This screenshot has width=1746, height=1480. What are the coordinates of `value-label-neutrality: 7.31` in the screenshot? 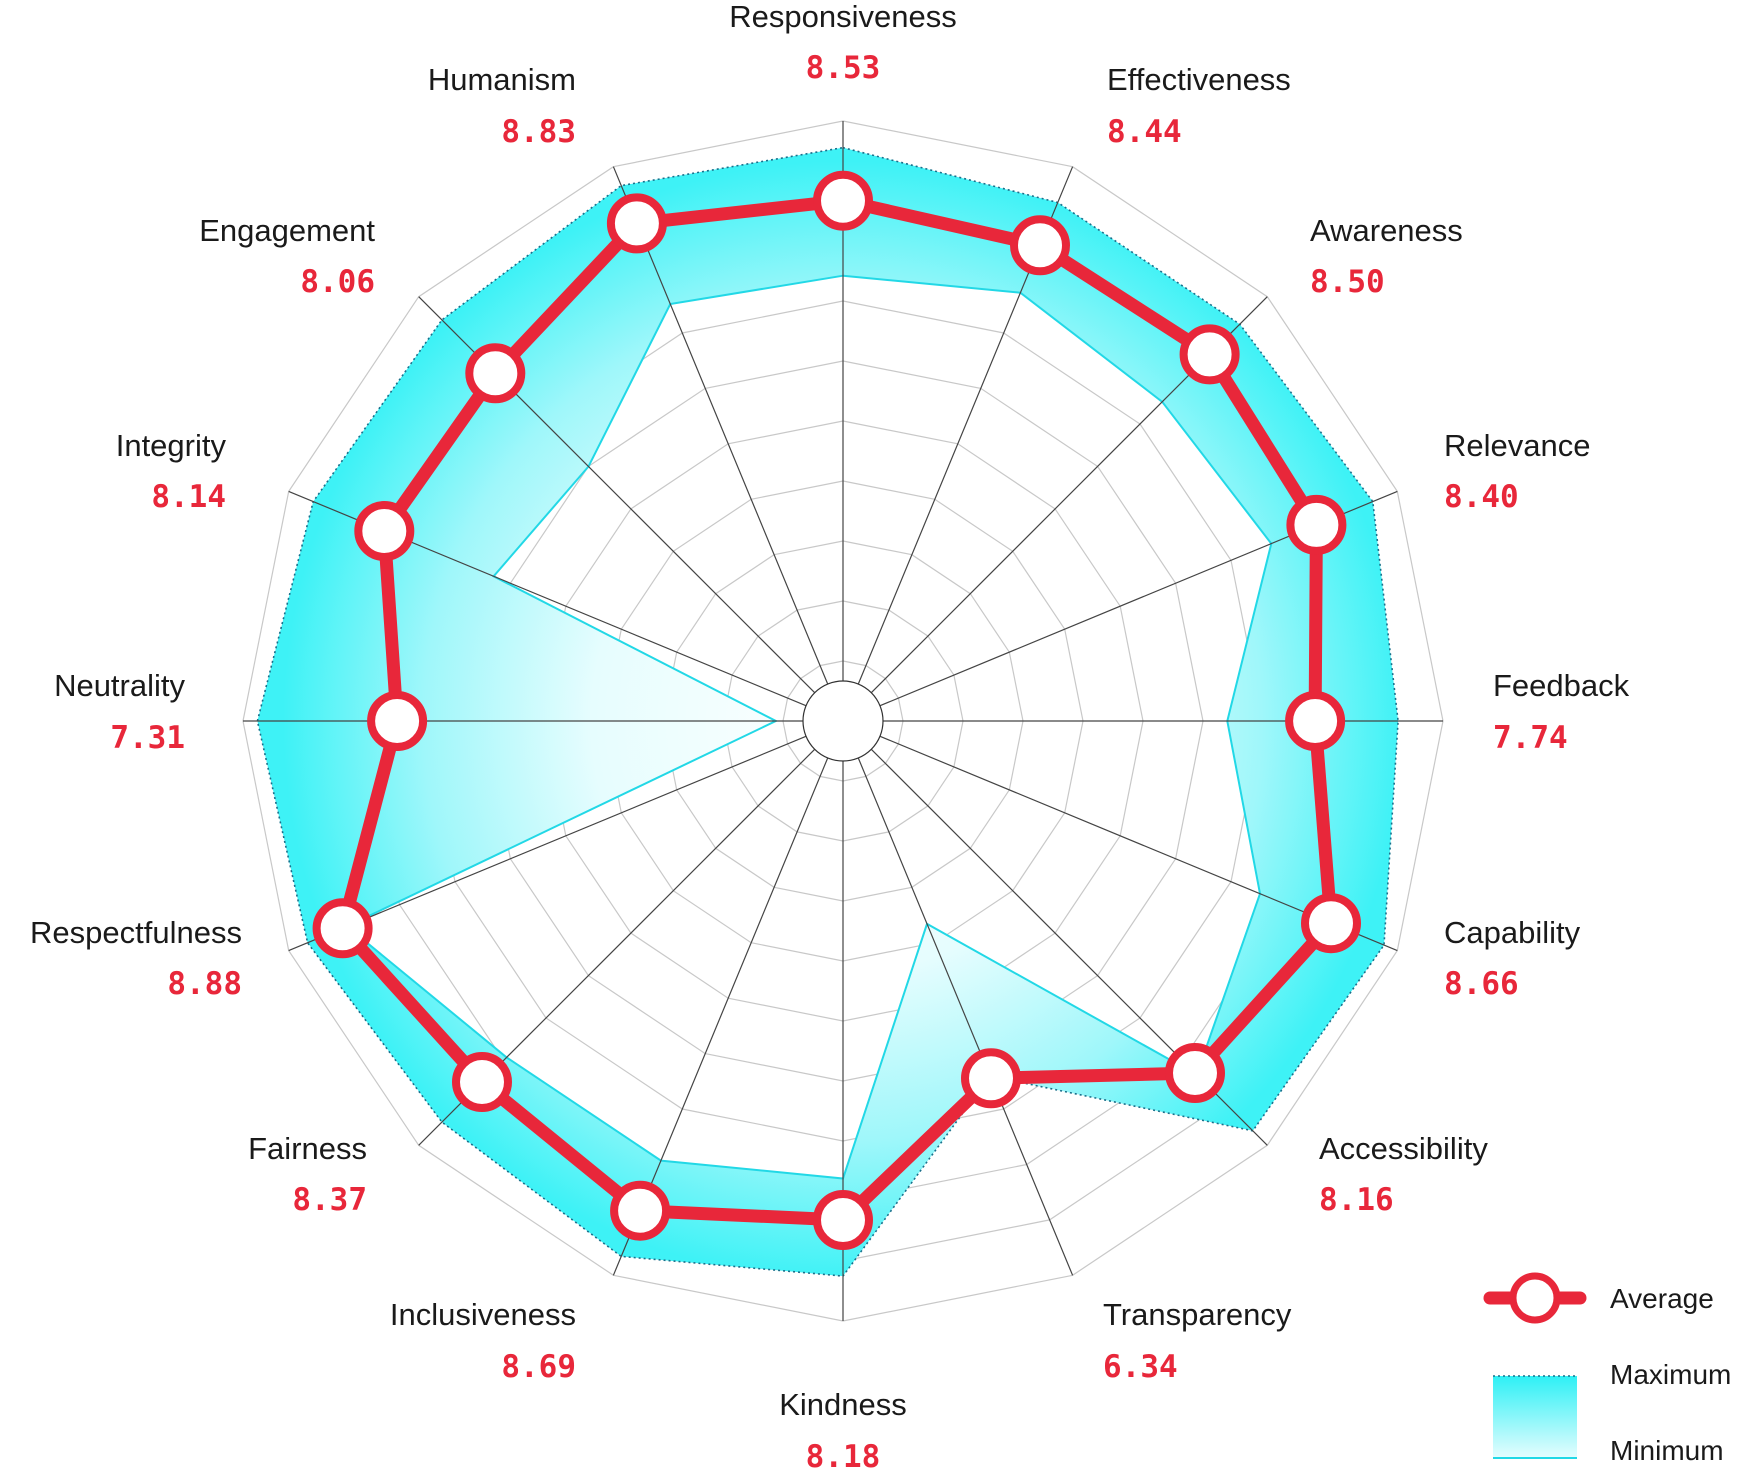 It's located at (147, 738).